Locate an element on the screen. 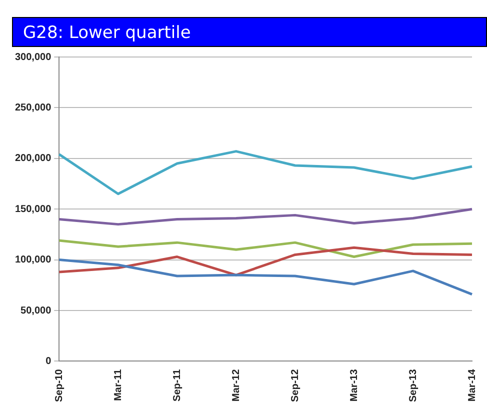  x-tick-label: Mar-11 is located at coordinates (118, 384).